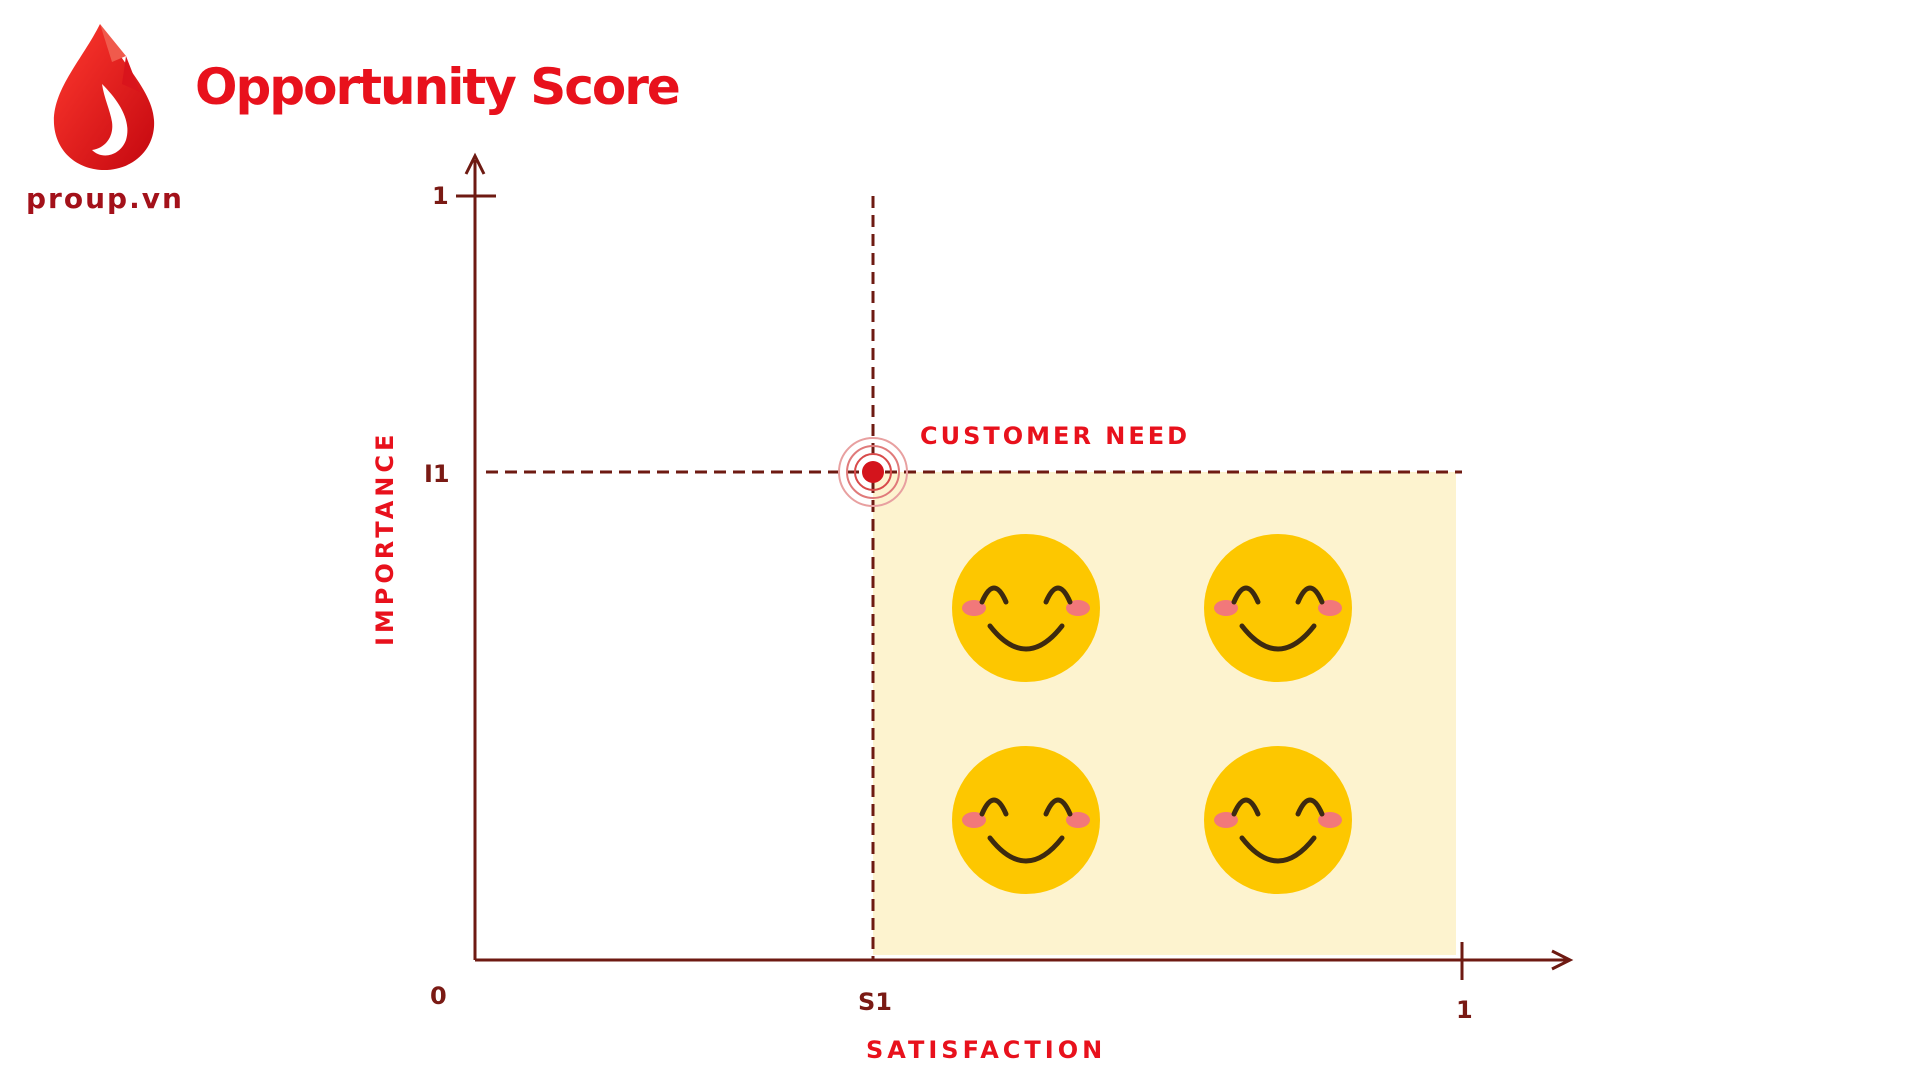  Describe the element at coordinates (385, 538) in the screenshot. I see `y-axis-title: IMPORTANCE` at that location.